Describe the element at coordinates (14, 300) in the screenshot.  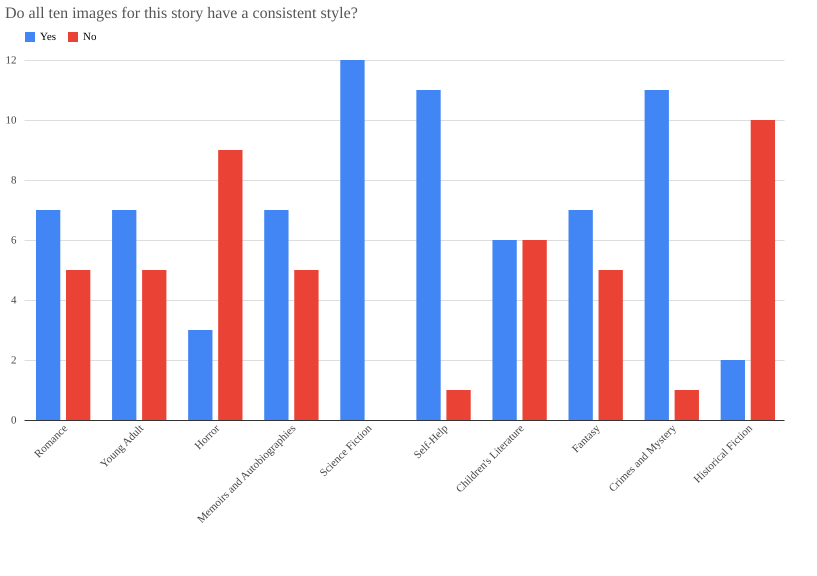
I see `y-tick-label: 4` at that location.